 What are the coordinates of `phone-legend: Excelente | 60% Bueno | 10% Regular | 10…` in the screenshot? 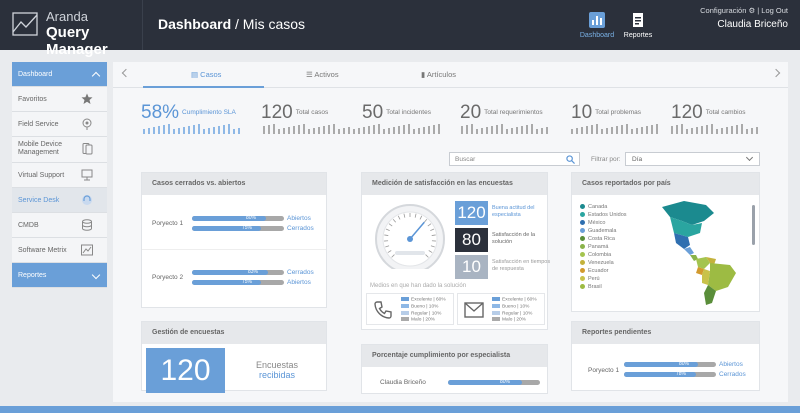 It's located at (423, 310).